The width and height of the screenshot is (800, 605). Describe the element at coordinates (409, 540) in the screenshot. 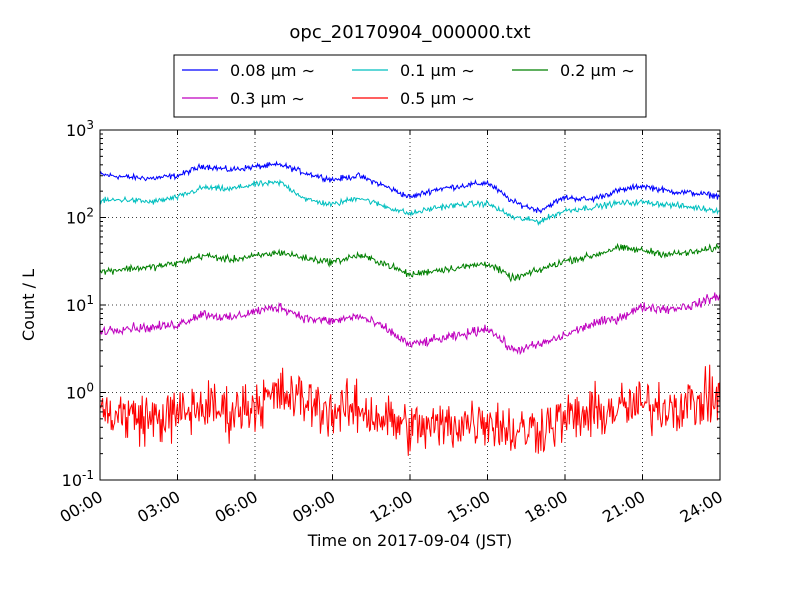

I see `x-axis-label: Time on 2017-09-04 (JST)` at that location.